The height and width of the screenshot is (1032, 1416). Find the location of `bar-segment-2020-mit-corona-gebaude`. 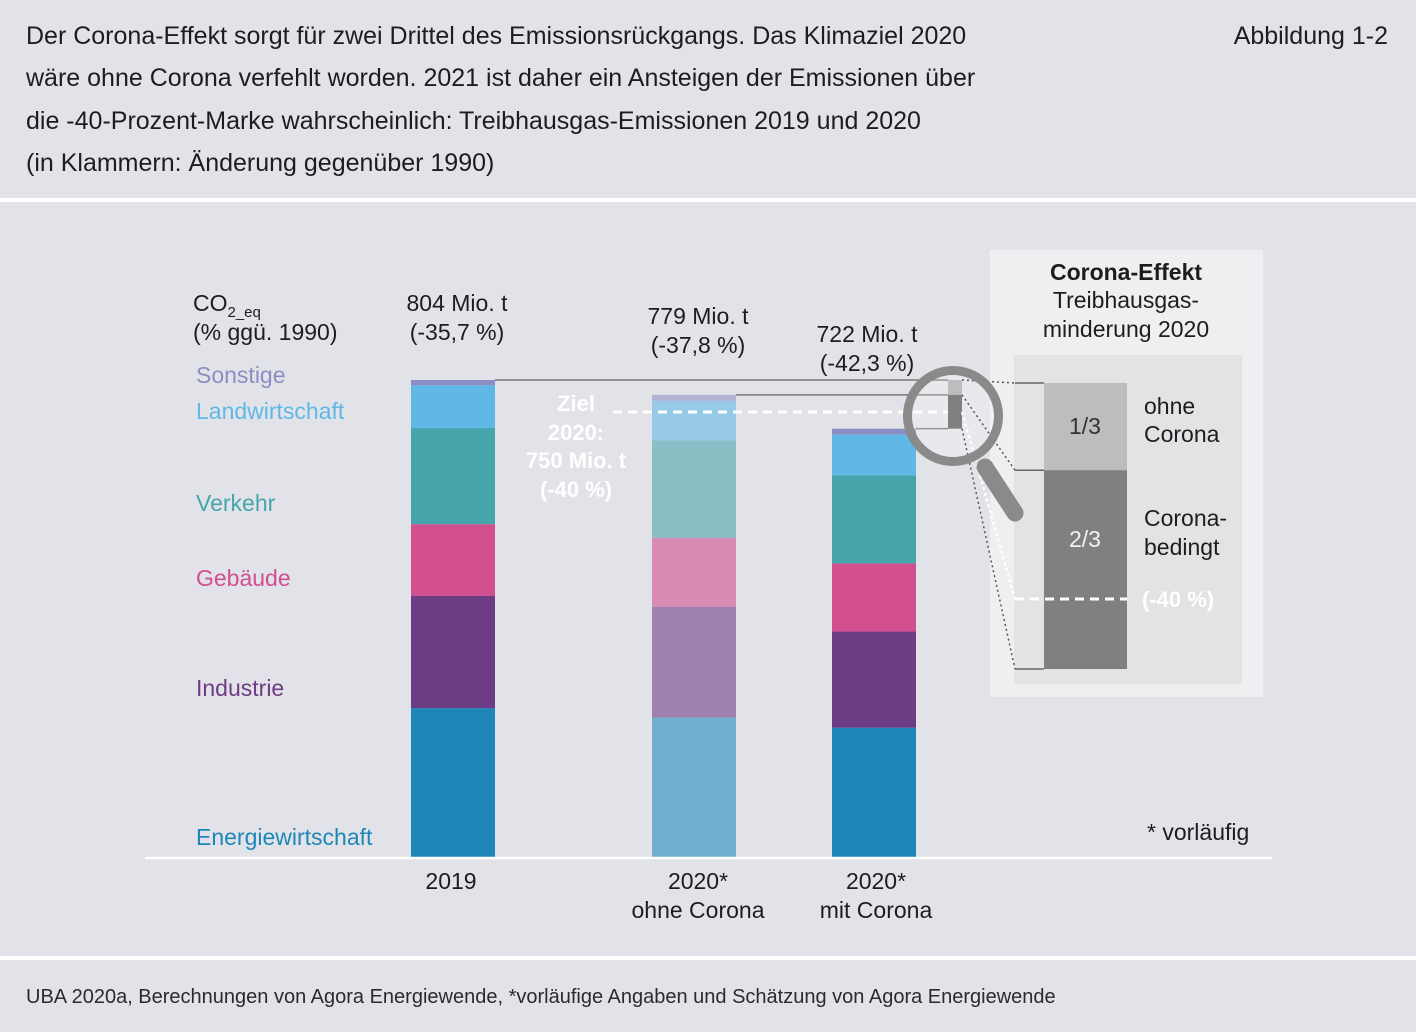

bar-segment-2020-mit-corona-gebaude is located at coordinates (874, 597).